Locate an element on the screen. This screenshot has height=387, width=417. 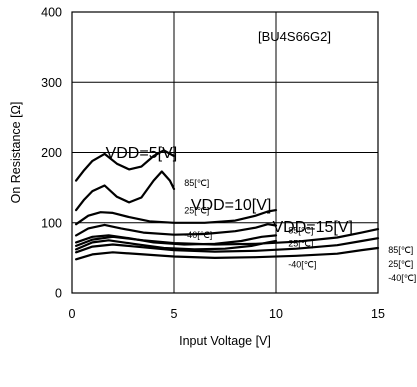
y-tick-label: 0 is located at coordinates (58, 294).